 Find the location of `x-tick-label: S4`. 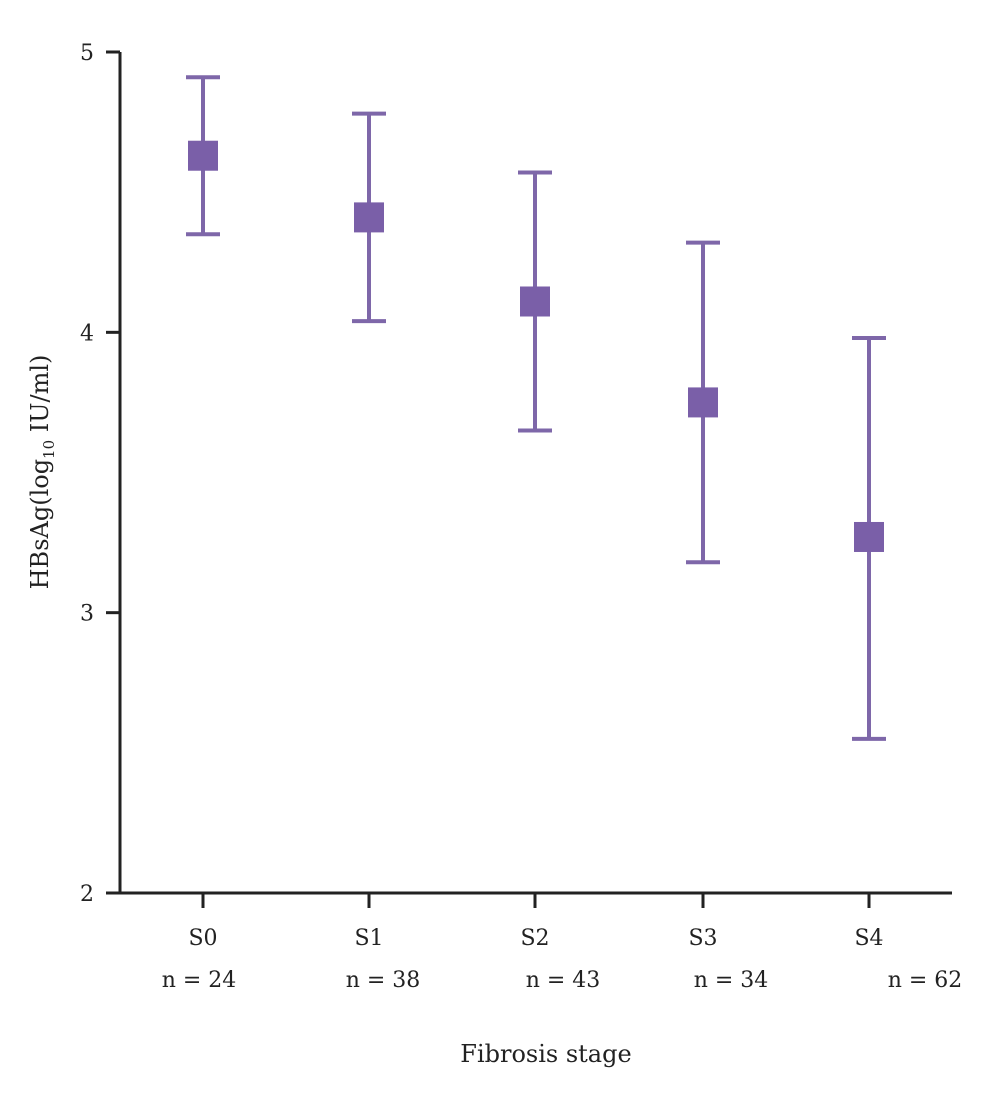

x-tick-label: S4 is located at coordinates (868, 938).